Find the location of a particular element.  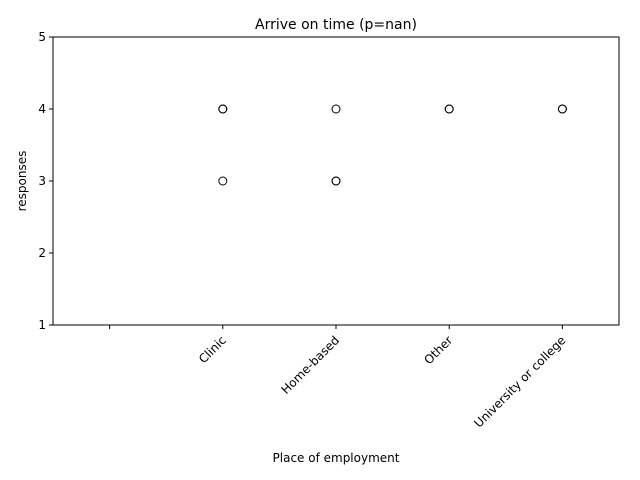

chart-title: Arrive on time (p=nan) is located at coordinates (336, 25).